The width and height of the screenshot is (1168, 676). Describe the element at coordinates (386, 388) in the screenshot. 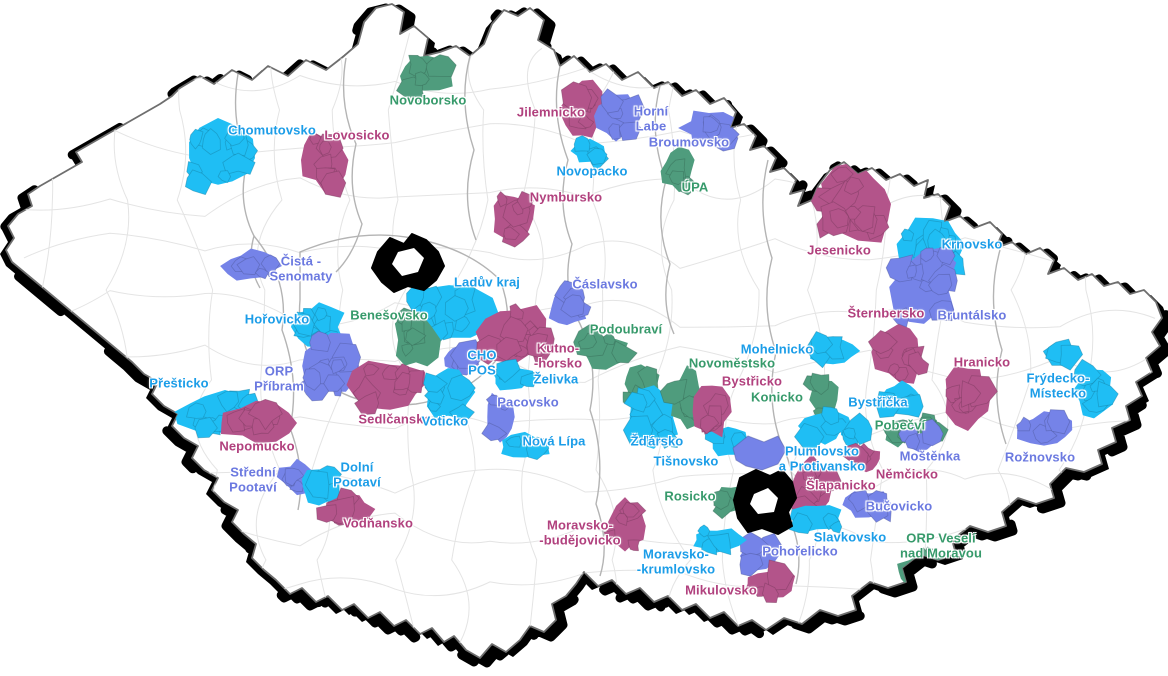

I see `region-sedlcansko` at that location.